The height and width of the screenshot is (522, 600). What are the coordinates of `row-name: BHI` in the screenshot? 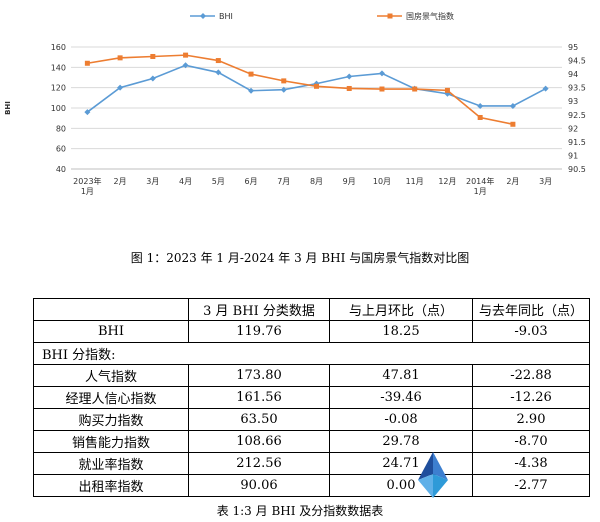 It's located at (111, 331).